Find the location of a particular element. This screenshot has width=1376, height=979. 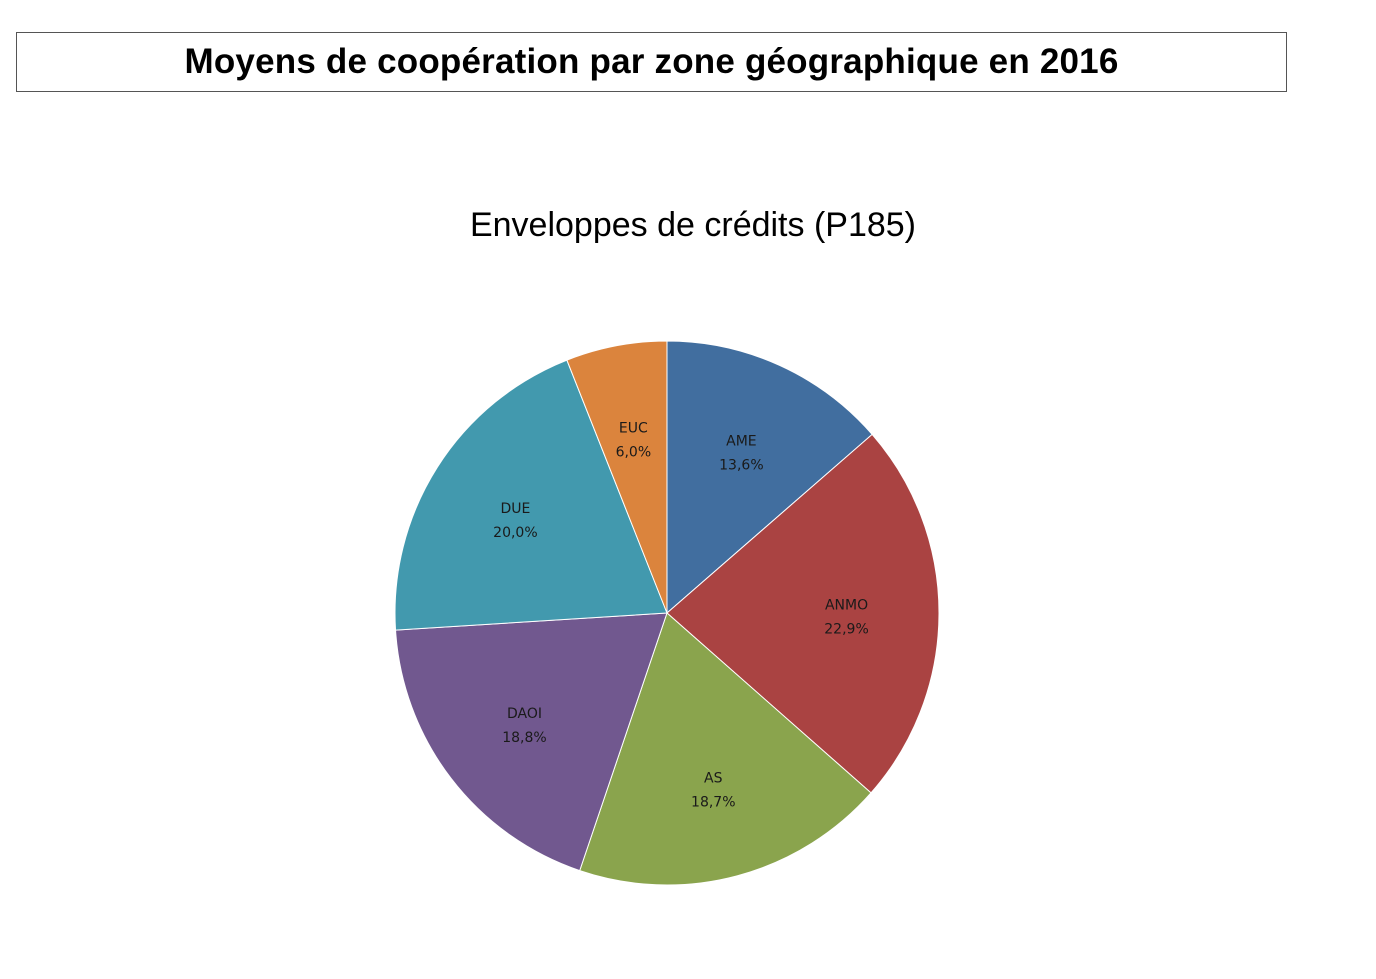

pie-slice-daoi is located at coordinates (531, 742).